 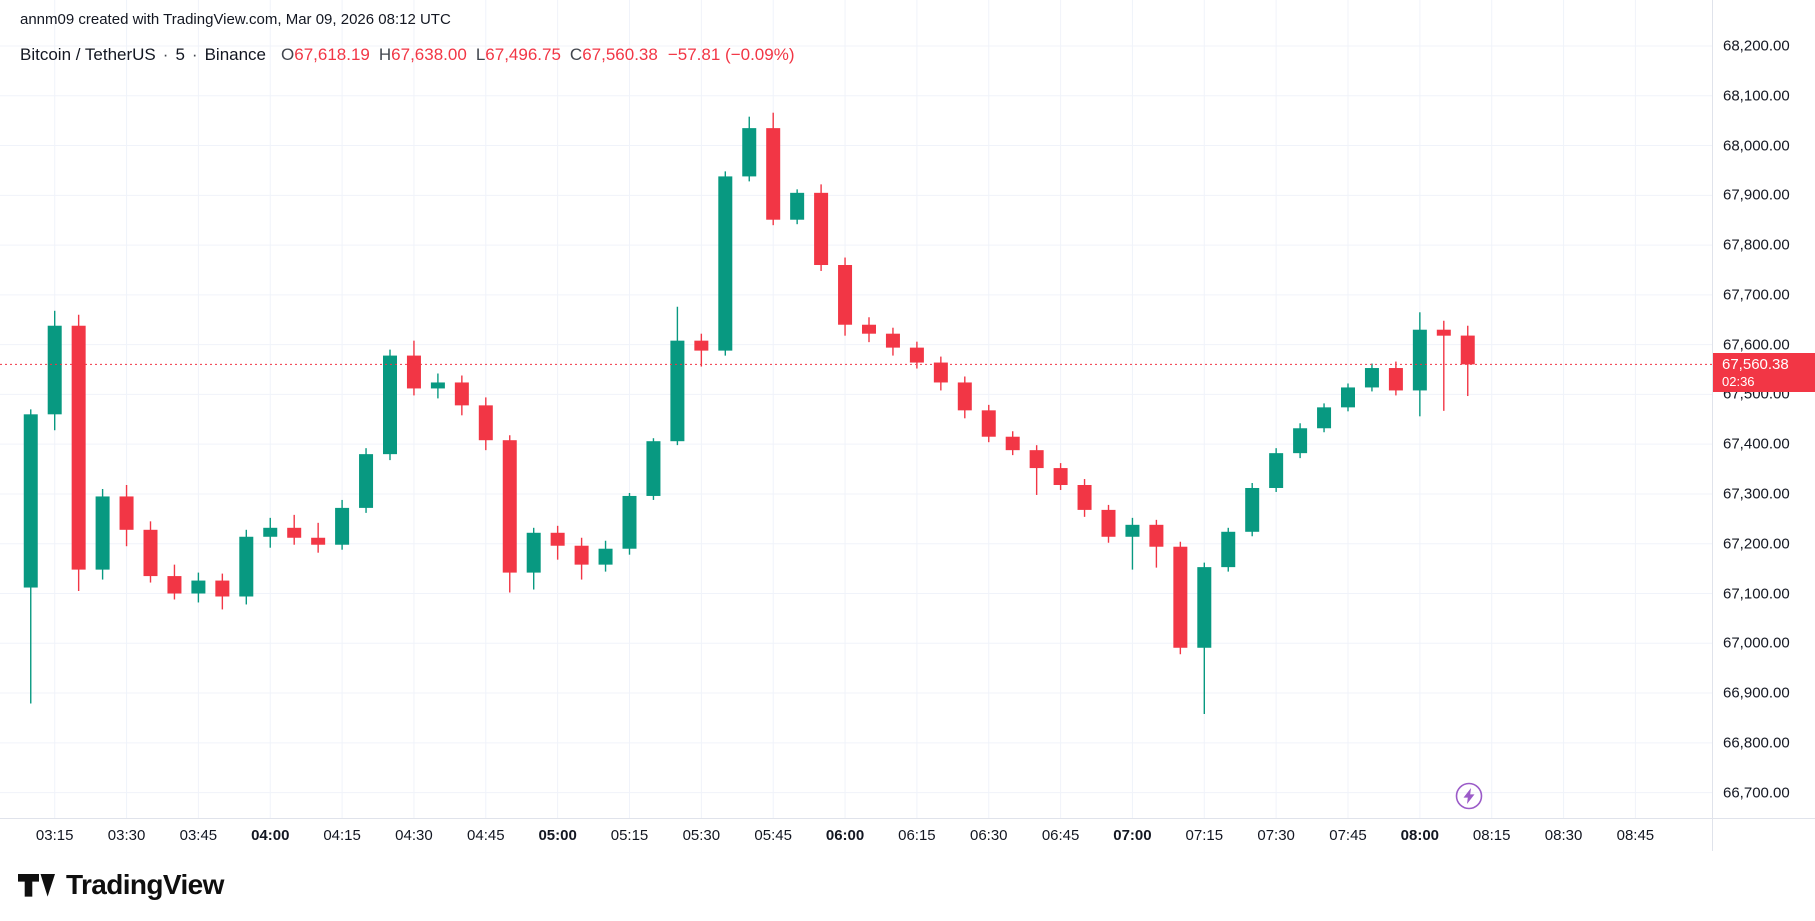 What do you see at coordinates (1060, 835) in the screenshot?
I see `time-axis-label: 06:45` at bounding box center [1060, 835].